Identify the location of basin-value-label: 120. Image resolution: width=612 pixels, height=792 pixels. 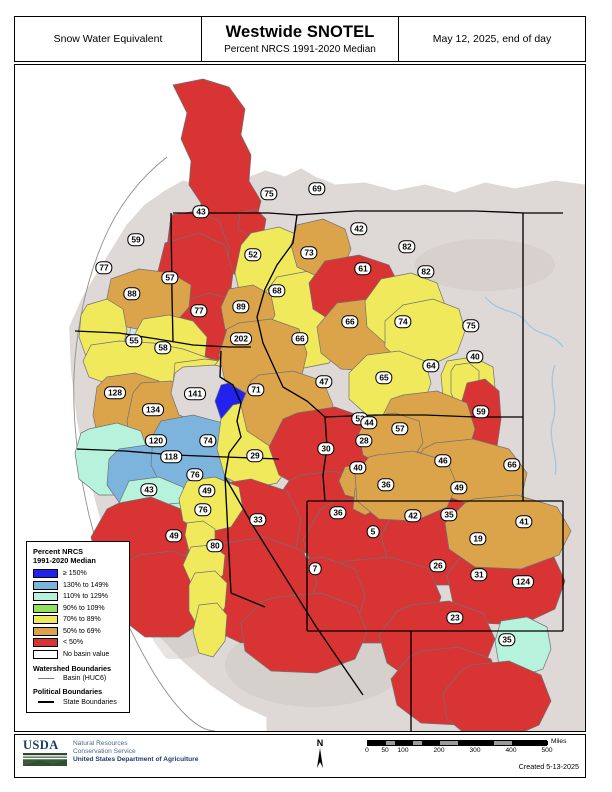
(156, 441).